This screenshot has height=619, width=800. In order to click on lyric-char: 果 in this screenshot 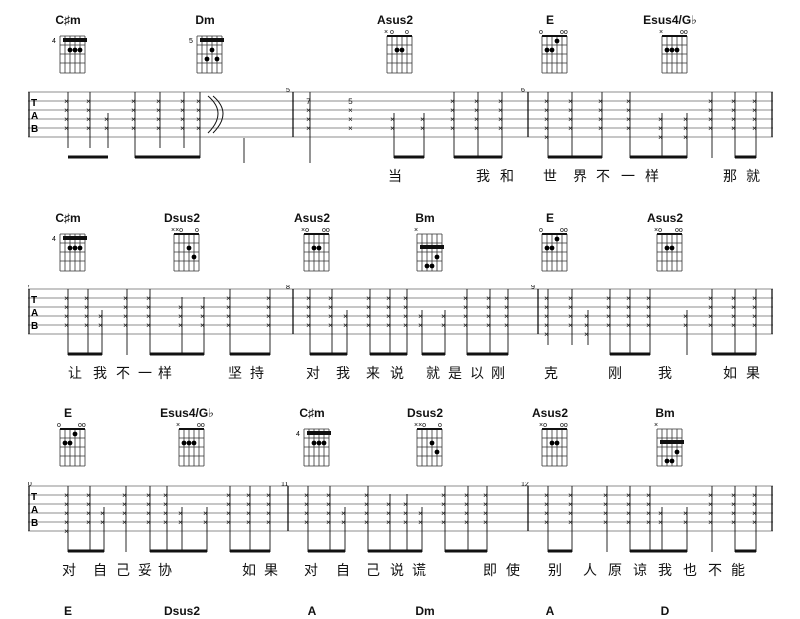, I will do `click(271, 571)`.